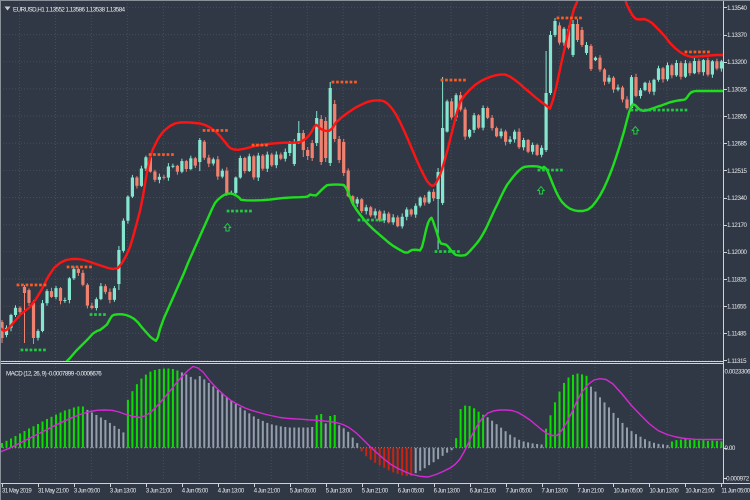  Describe the element at coordinates (267, 491) in the screenshot. I see `svg-text: 4 Jun 21:00` at that location.